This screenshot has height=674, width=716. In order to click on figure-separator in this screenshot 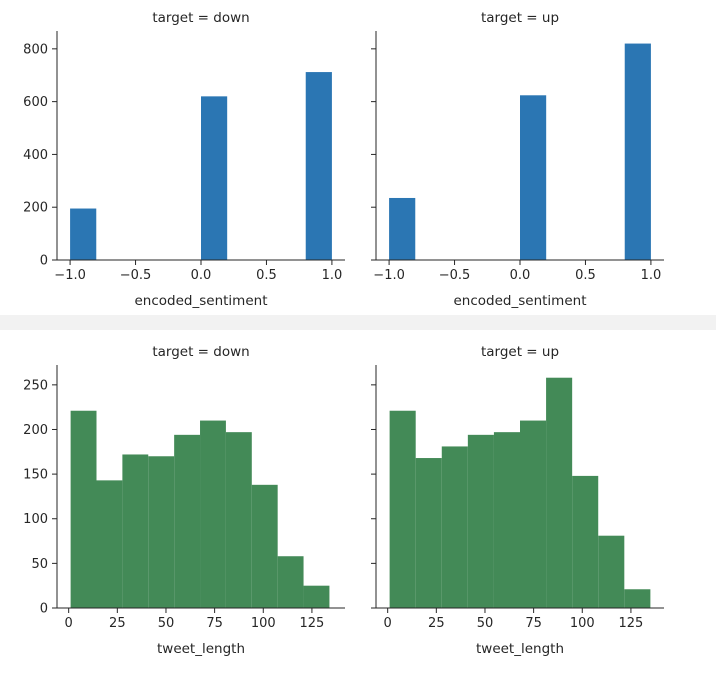, I will do `click(358, 322)`.